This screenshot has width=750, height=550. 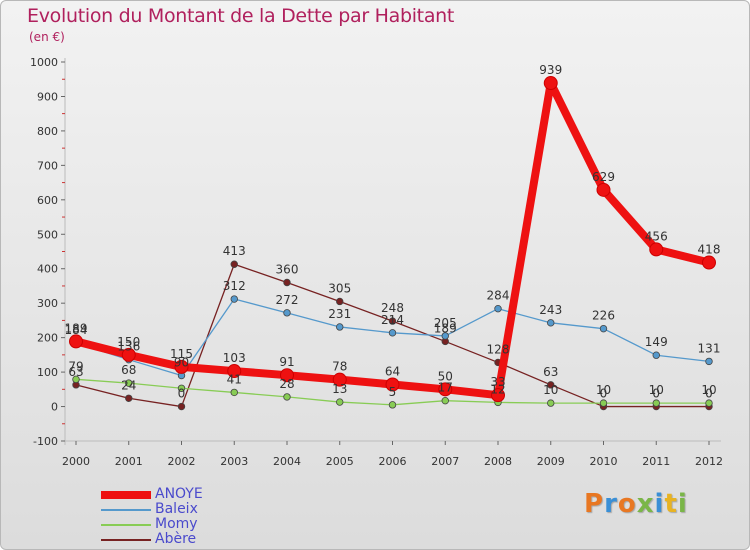 What do you see at coordinates (176, 524) in the screenshot?
I see `legend-label: Momy` at bounding box center [176, 524].